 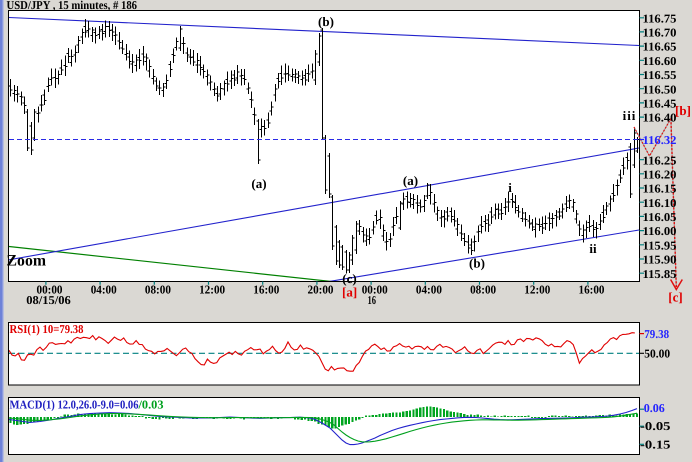 What do you see at coordinates (683, 110) in the screenshot?
I see `svg-text: [b]` at bounding box center [683, 110].